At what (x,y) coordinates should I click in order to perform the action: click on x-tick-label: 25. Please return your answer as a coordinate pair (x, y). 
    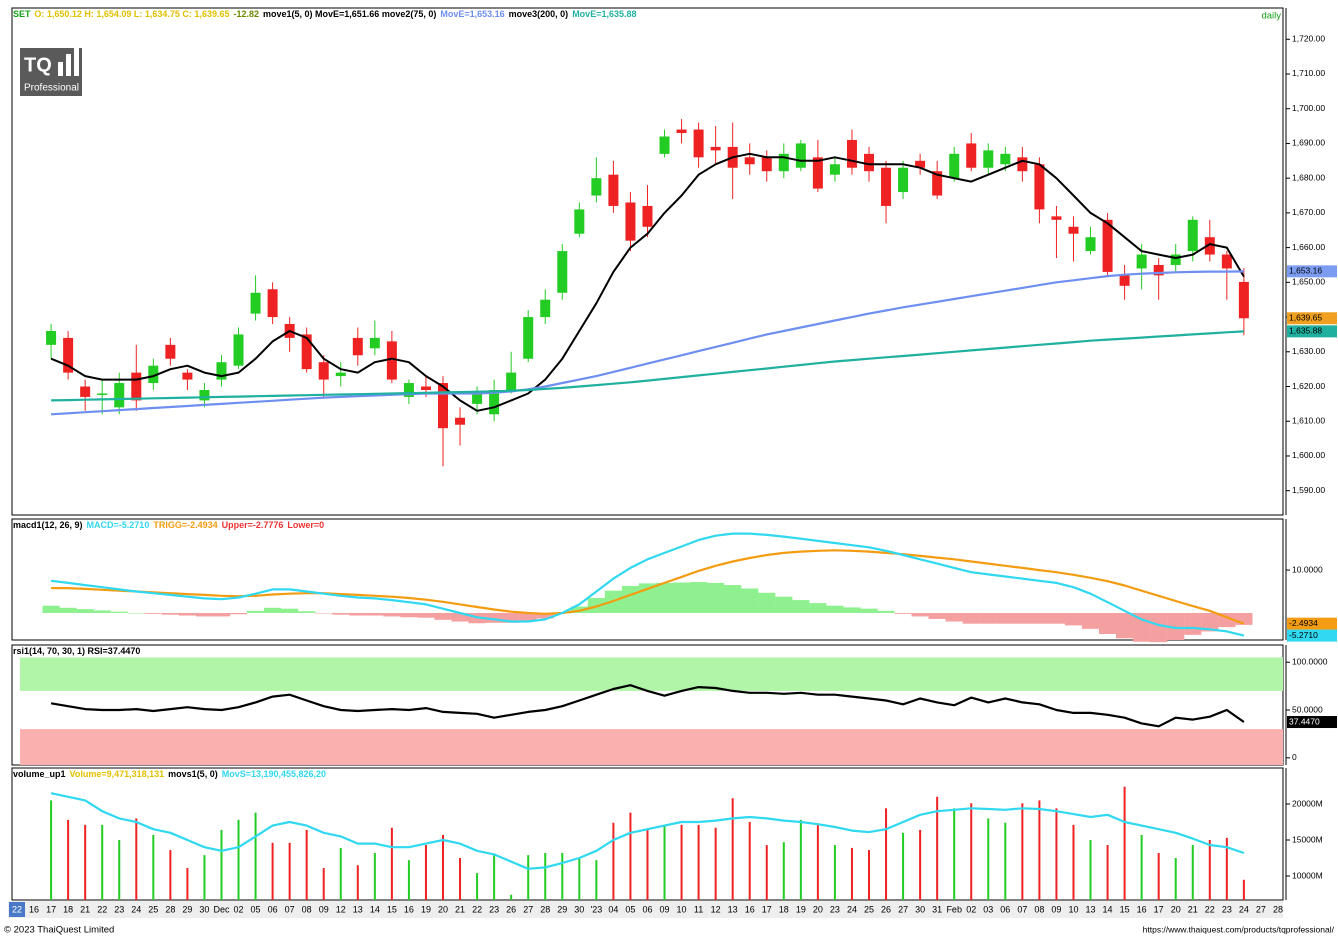
    Looking at the image, I should click on (153, 909).